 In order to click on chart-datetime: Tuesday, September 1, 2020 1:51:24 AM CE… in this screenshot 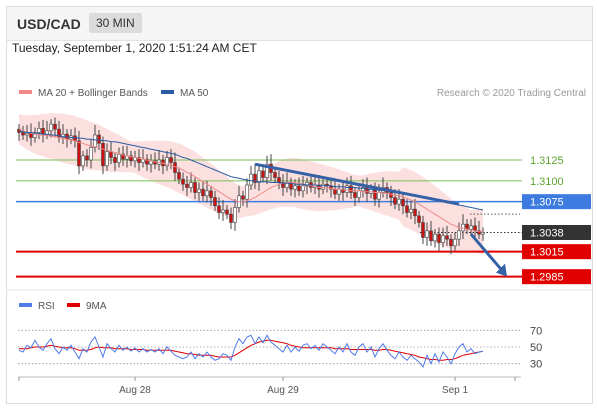, I will do `click(134, 48)`.